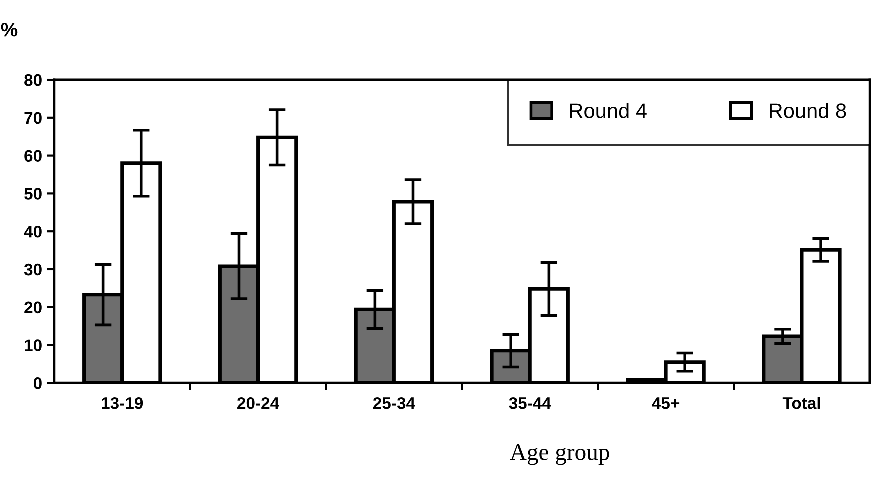  I want to click on x-tick-label: 25-34, so click(394, 403).